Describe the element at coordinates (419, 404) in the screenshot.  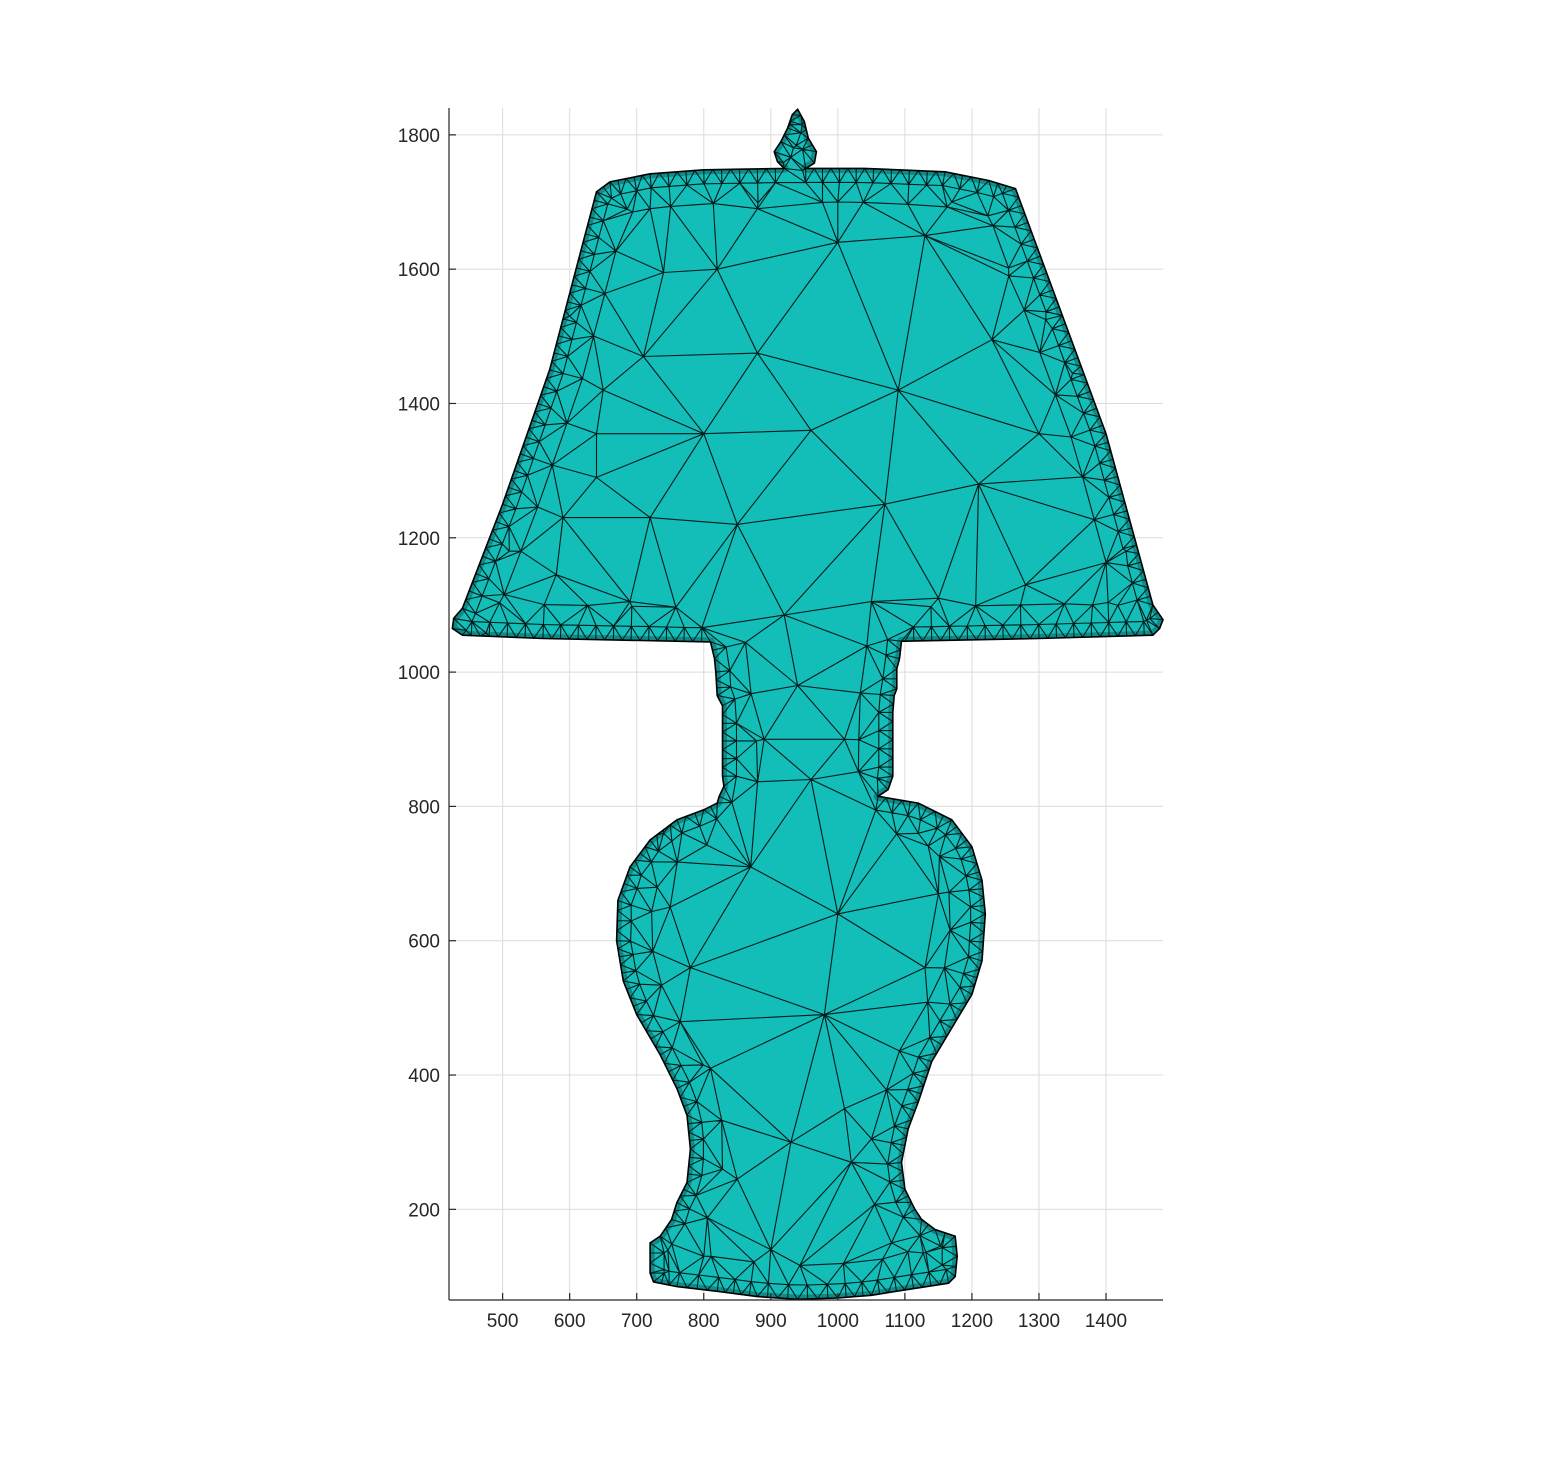
I see `y-tick-label: 1400` at that location.